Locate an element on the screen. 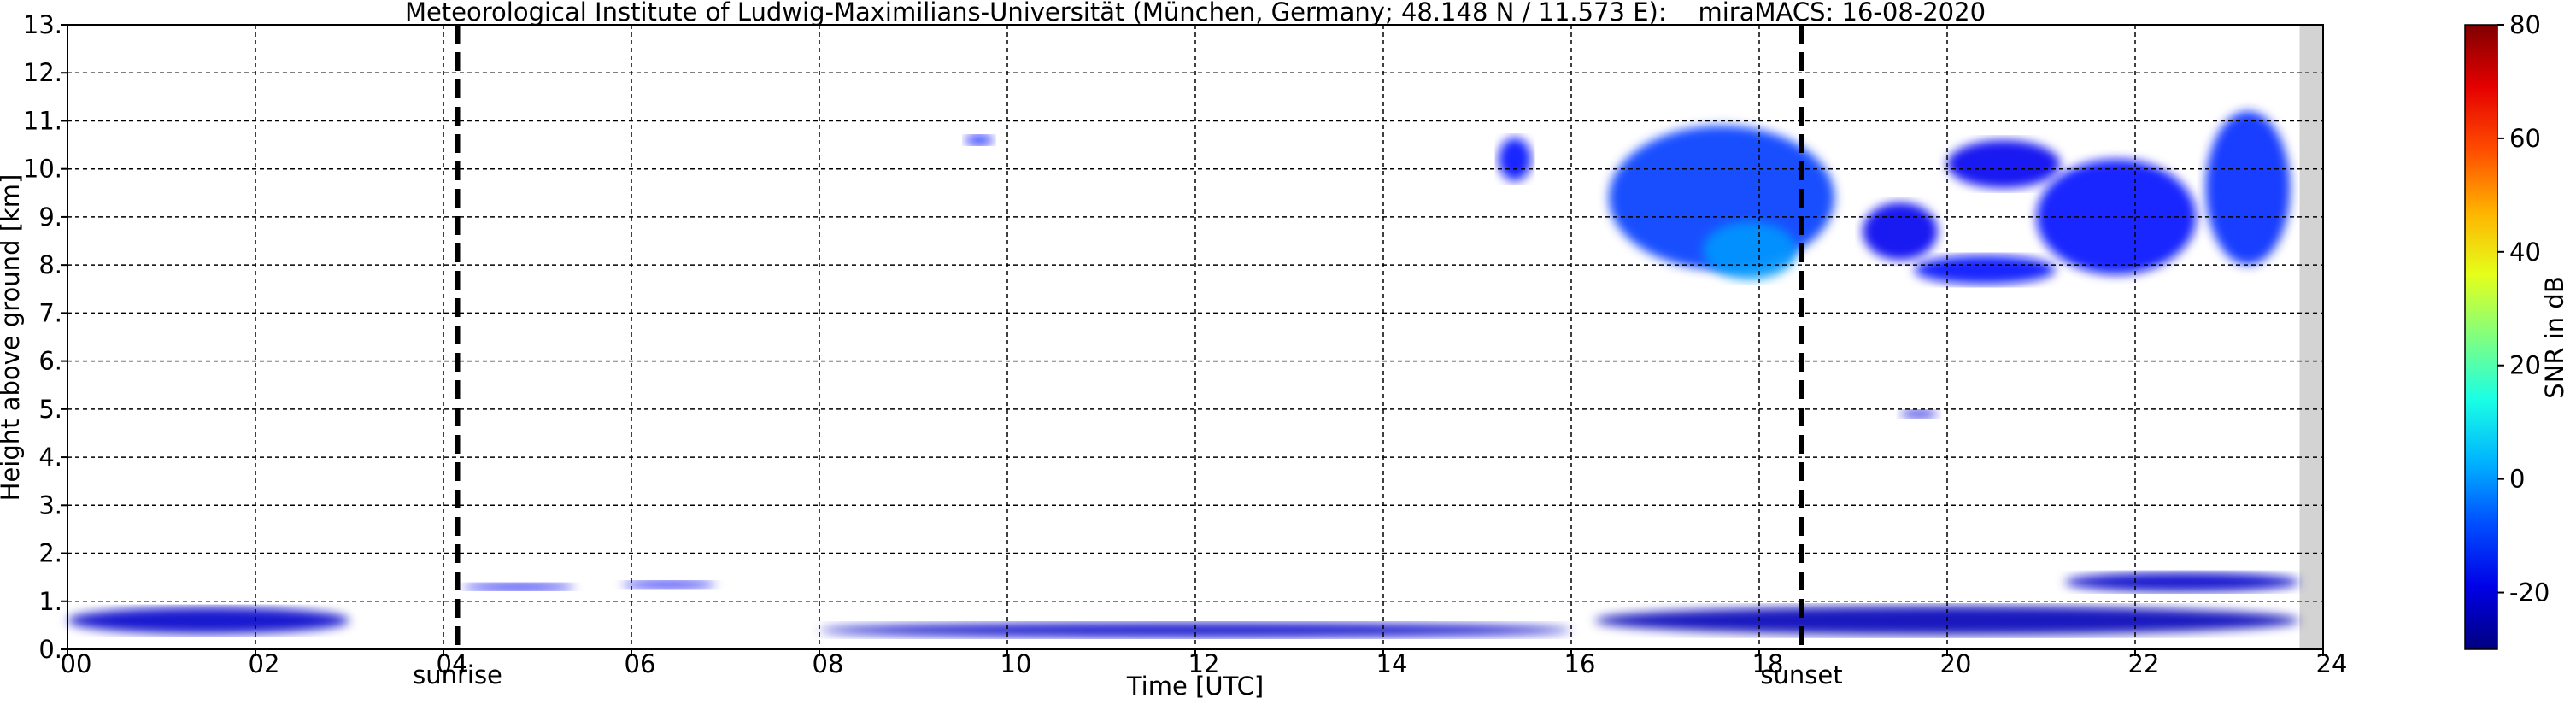  x-tick-label: 16 is located at coordinates (1580, 663).